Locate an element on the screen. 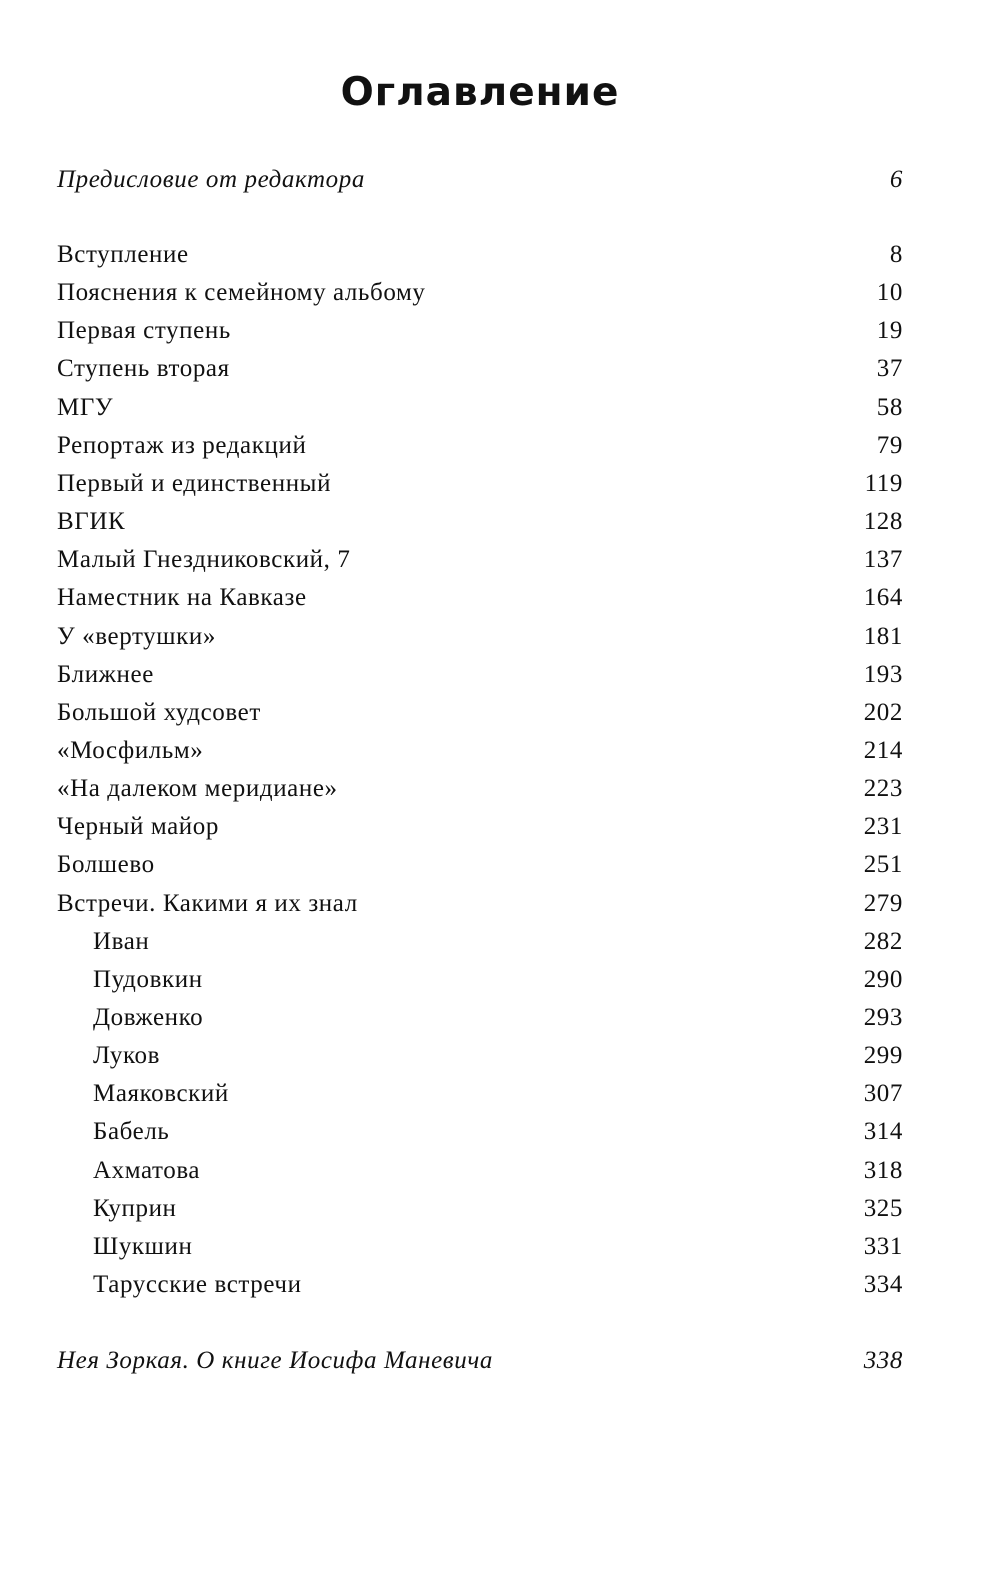  toc-entry: «На далеком меридиане» 223 is located at coordinates (480, 789).